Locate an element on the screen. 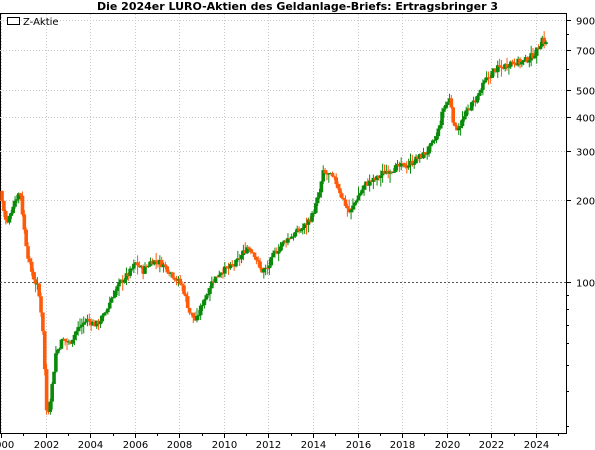 The image size is (595, 450). x-tick-label: 2024 is located at coordinates (536, 445).